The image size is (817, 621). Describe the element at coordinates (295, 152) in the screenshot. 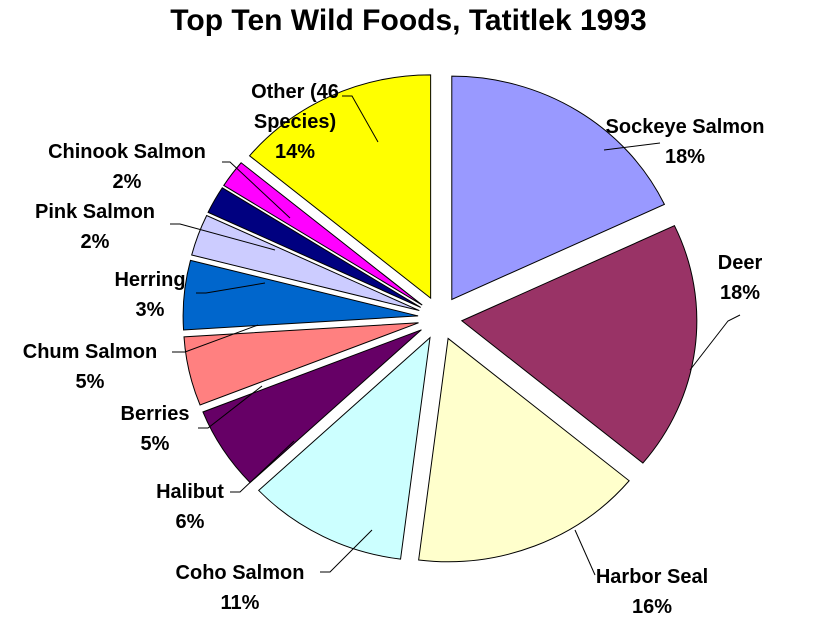

I see `slice-percent: 14%` at that location.